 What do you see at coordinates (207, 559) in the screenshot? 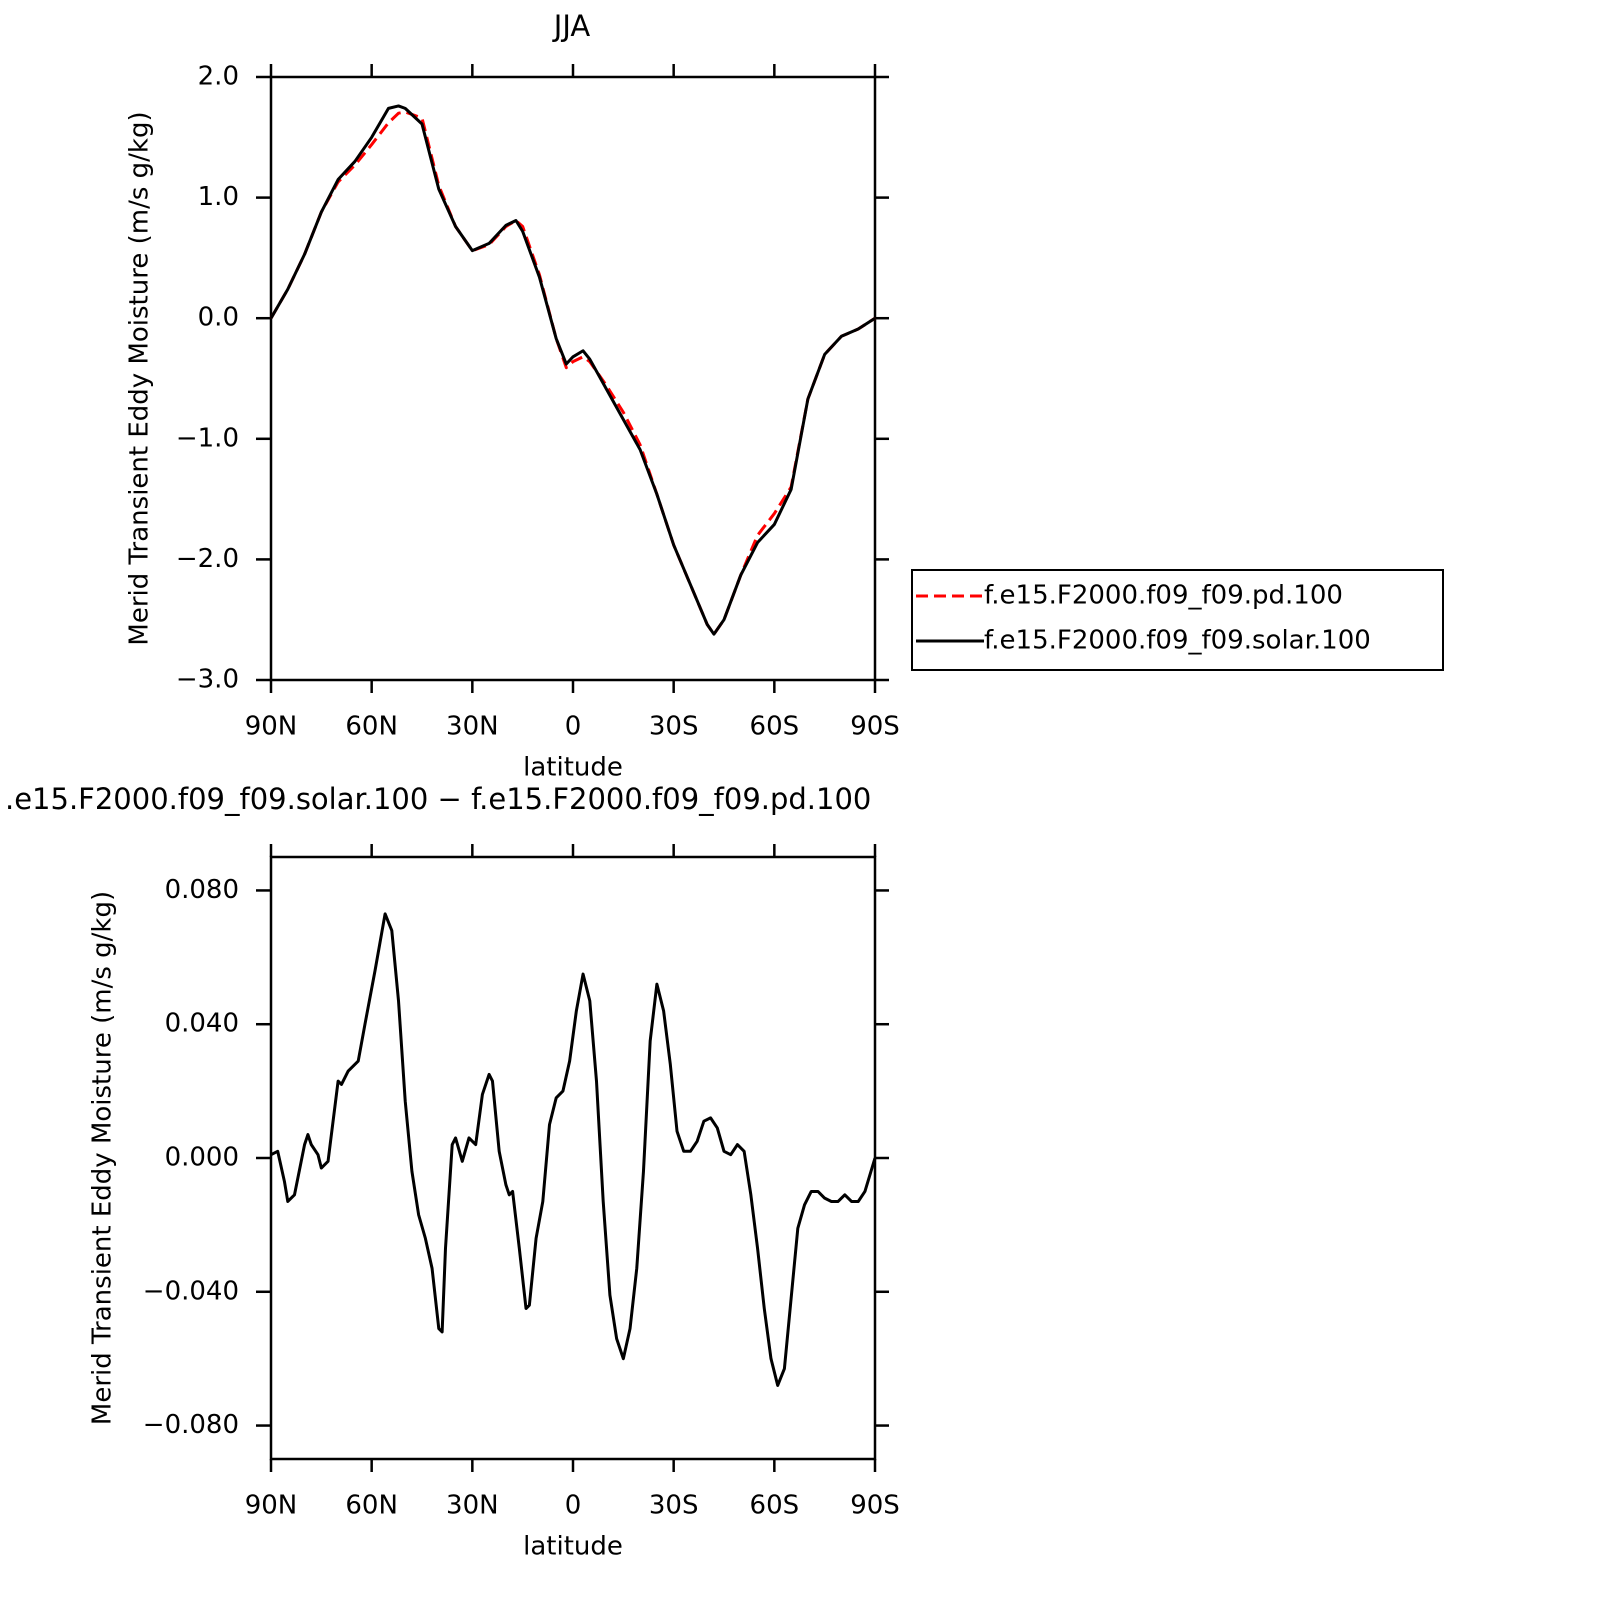
I see `y-tick-label: −2.0` at bounding box center [207, 559].